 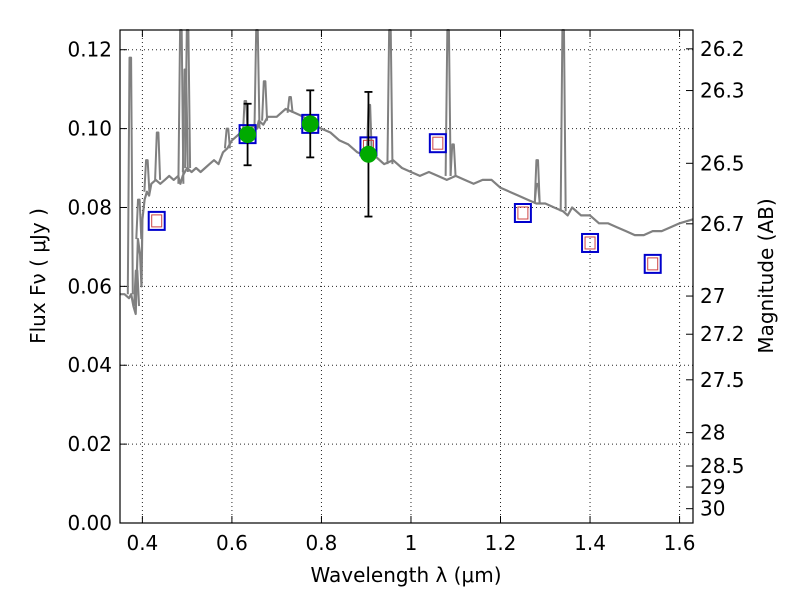 I want to click on mag-tick-label: 28.5, so click(x=722, y=466).